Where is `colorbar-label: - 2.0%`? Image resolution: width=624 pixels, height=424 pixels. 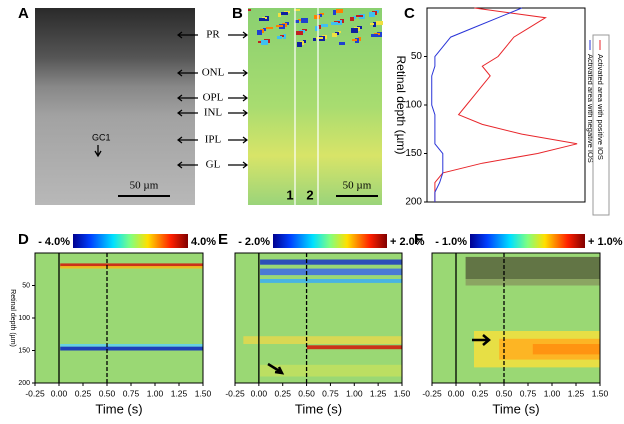 colorbar-label: - 2.0% is located at coordinates (254, 242).